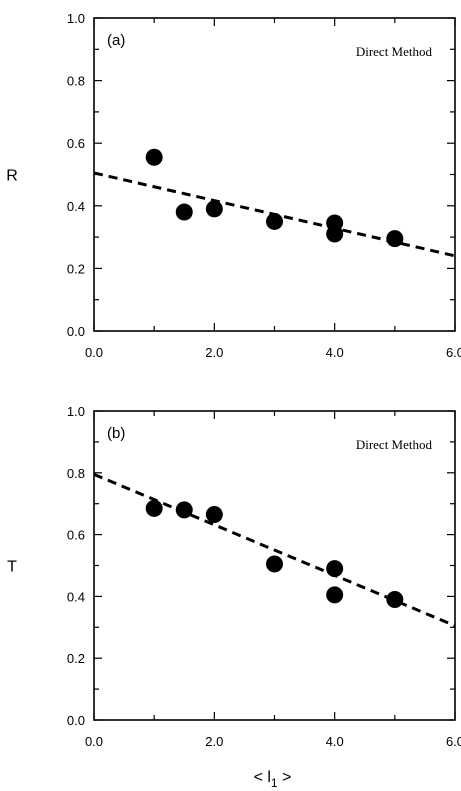 The image size is (461, 791). I want to click on y-axis-title-b: T, so click(12, 567).